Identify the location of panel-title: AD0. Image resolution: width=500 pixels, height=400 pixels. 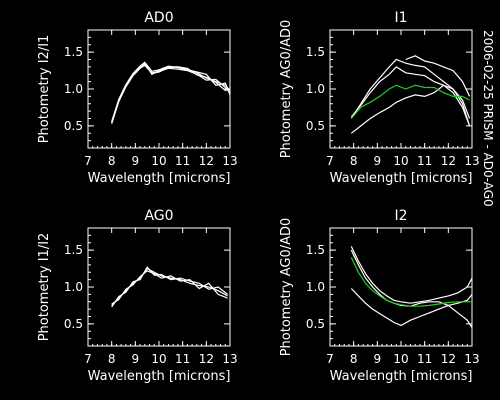
(158, 18).